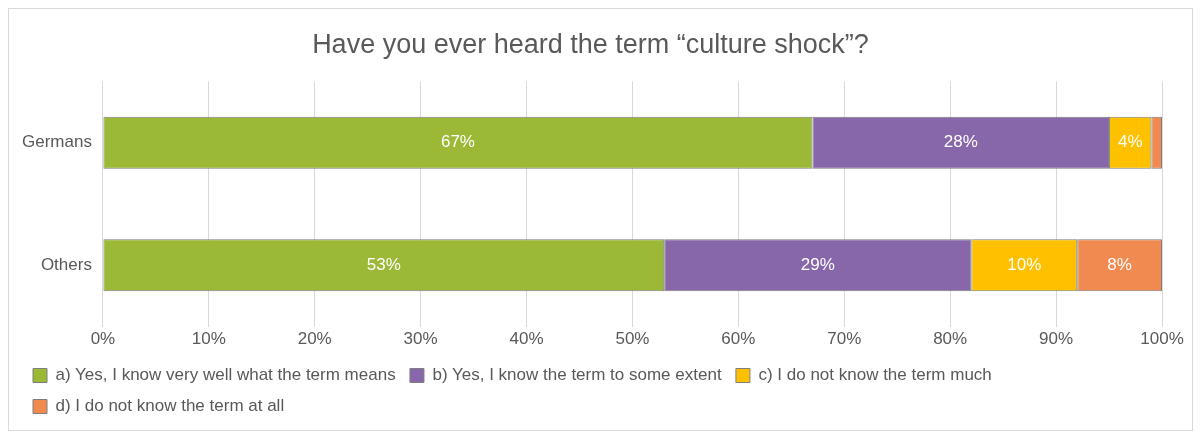 This screenshot has height=439, width=1201. Describe the element at coordinates (1024, 264) in the screenshot. I see `data-label: 10%` at that location.